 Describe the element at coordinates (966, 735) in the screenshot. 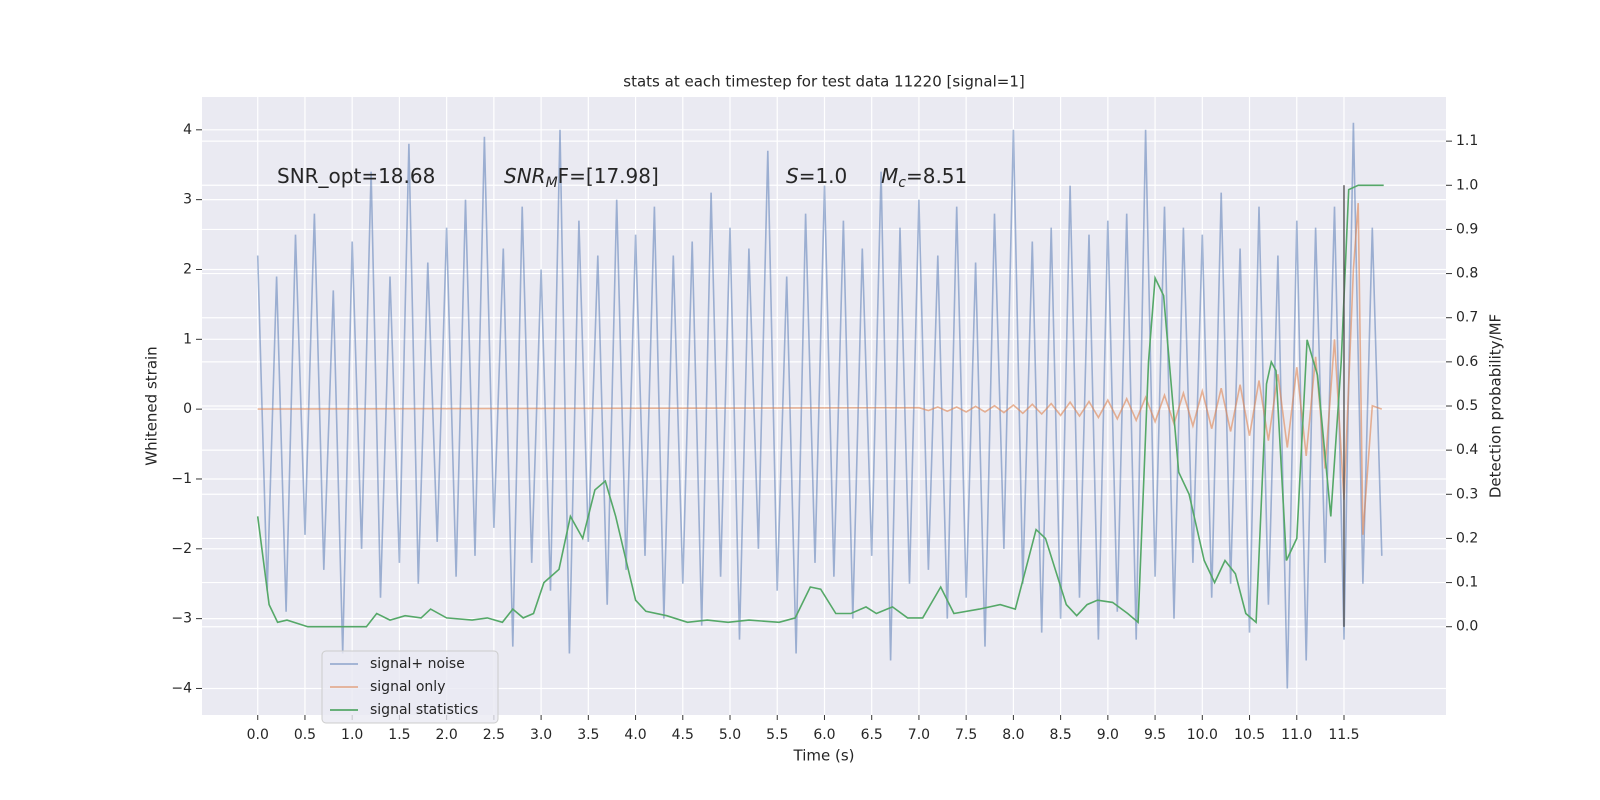

I see `x-tick-label: 7.5` at that location.